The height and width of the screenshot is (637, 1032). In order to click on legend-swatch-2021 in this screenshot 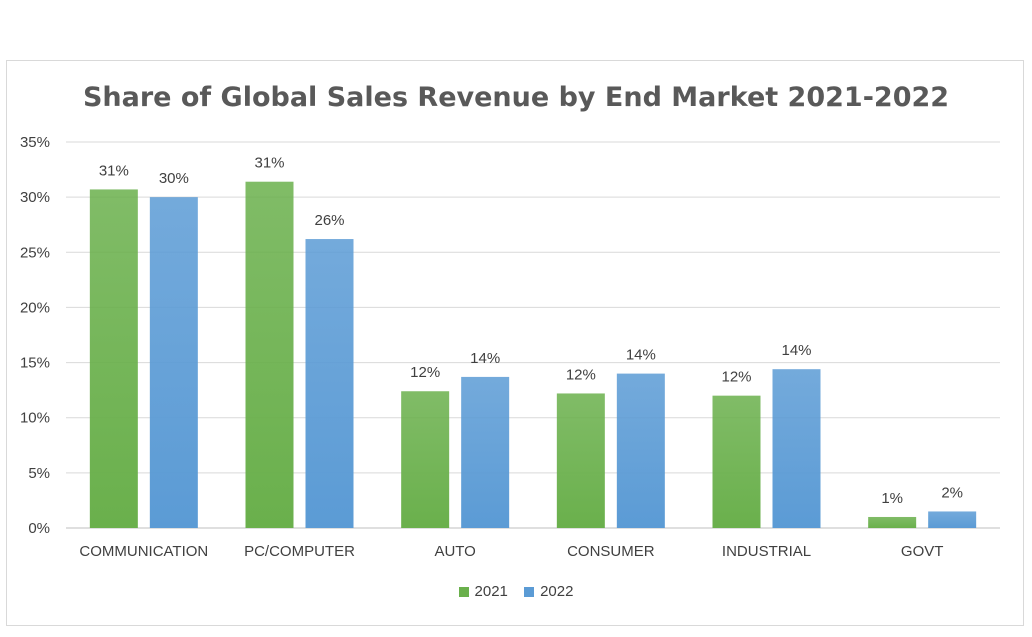, I will do `click(463, 591)`.